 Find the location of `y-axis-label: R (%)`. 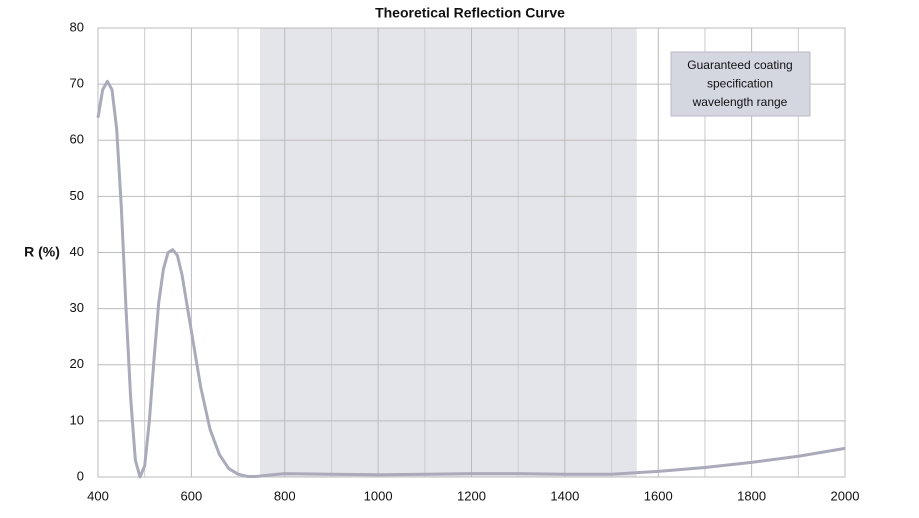

y-axis-label: R (%) is located at coordinates (42, 252).